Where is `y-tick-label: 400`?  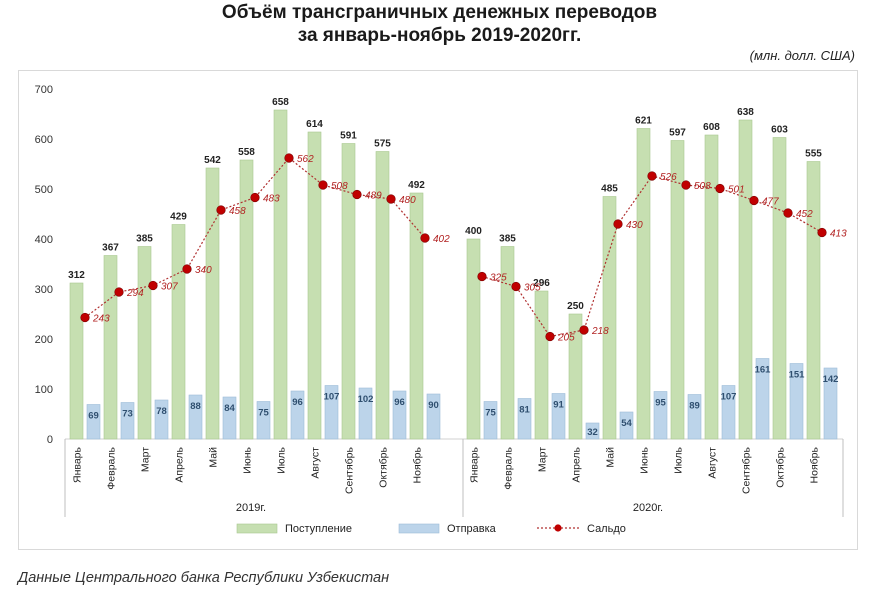
y-tick-label: 400 is located at coordinates (44, 240).